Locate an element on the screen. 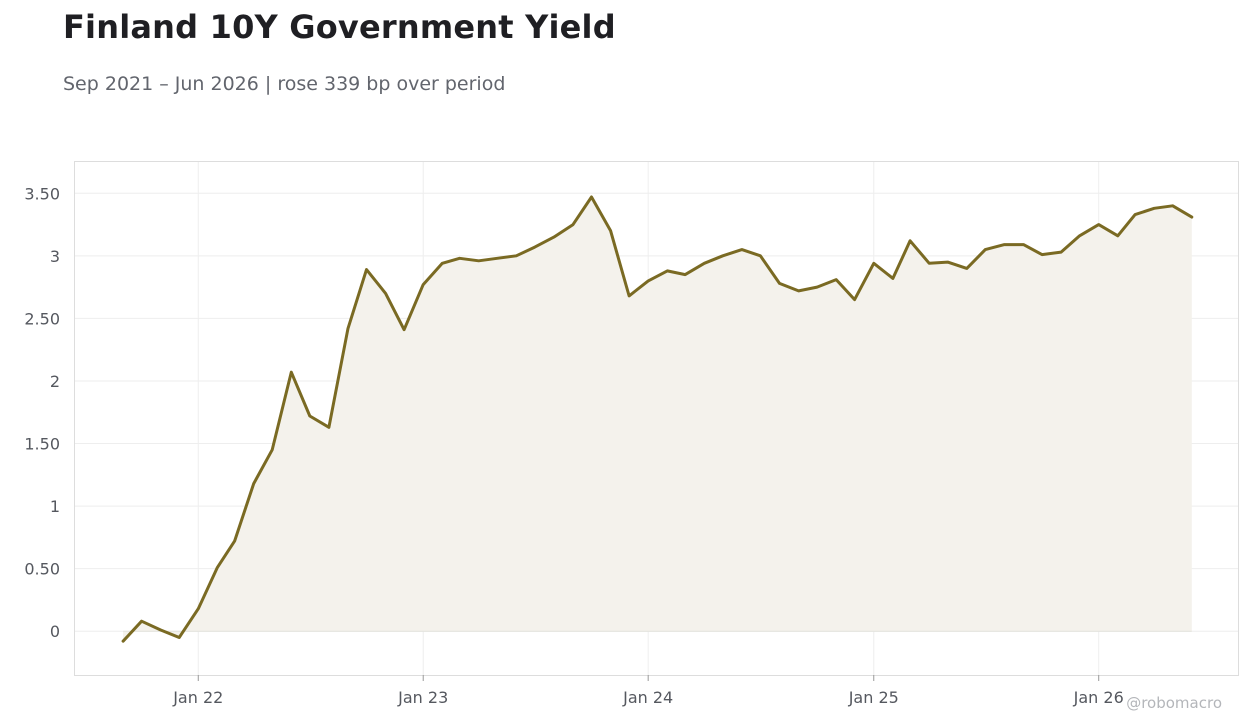 The image size is (1260, 728). y-tick-label: 1.50 is located at coordinates (42, 444).